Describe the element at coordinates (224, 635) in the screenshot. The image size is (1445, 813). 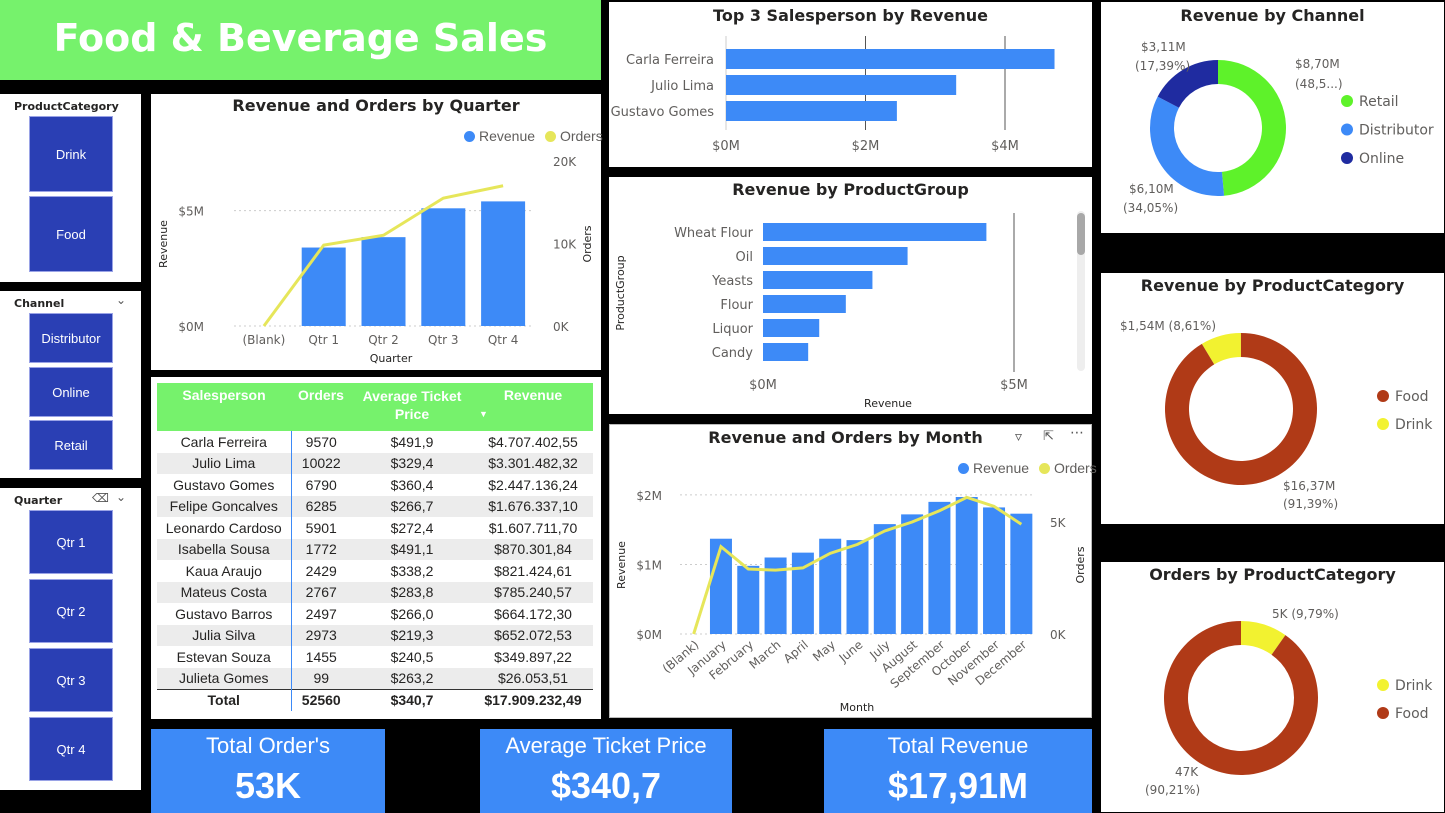
I see `table-cell-salesperson: Julia Silva` at that location.